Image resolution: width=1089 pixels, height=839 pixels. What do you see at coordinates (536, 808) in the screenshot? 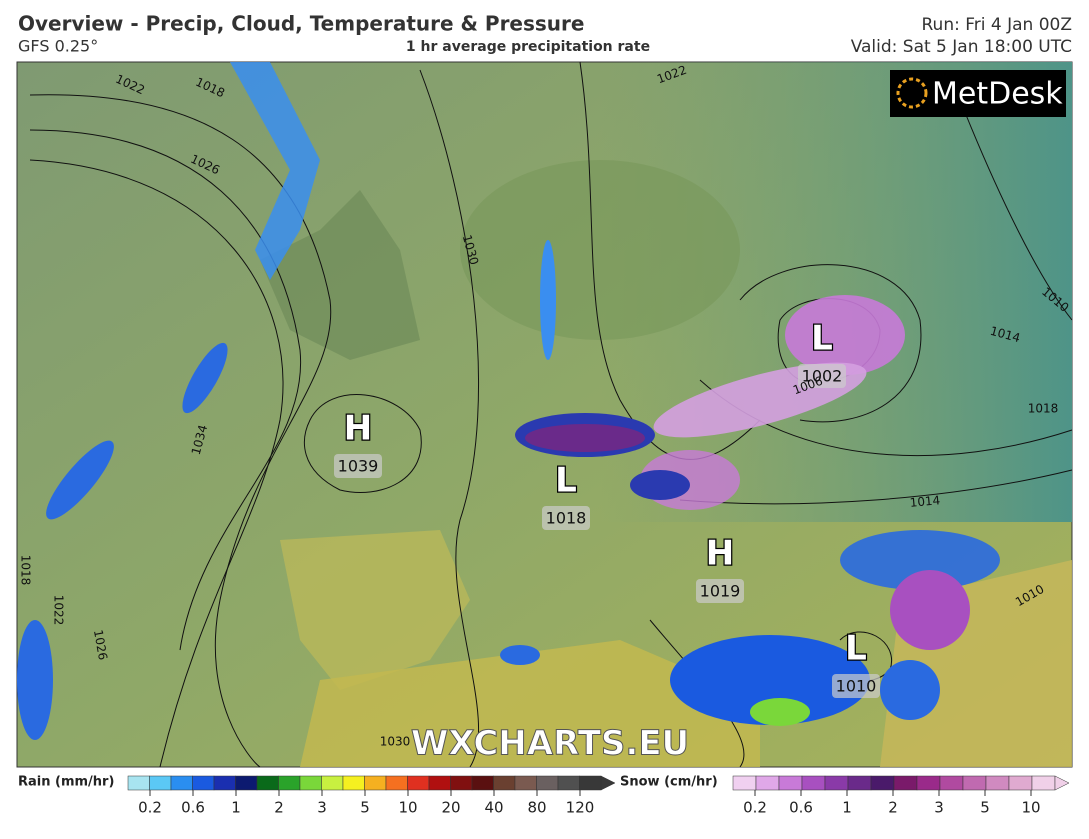
I see `legend-tick-label: 80` at bounding box center [536, 808].